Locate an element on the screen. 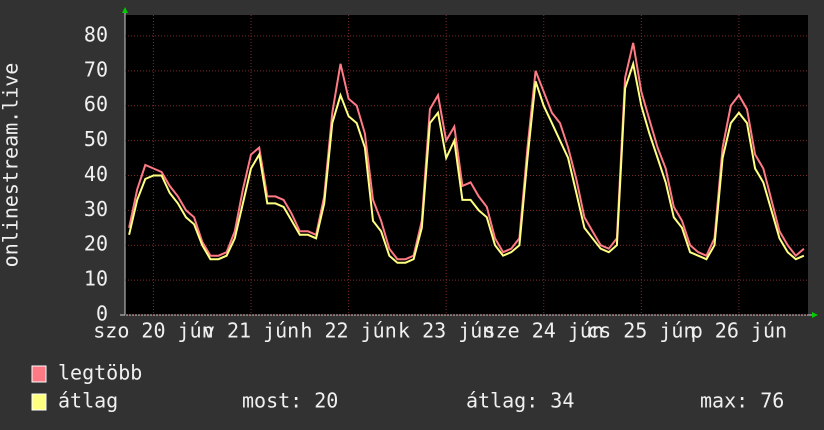 The image size is (824, 430). y-tick-label: 50 is located at coordinates (96, 139).